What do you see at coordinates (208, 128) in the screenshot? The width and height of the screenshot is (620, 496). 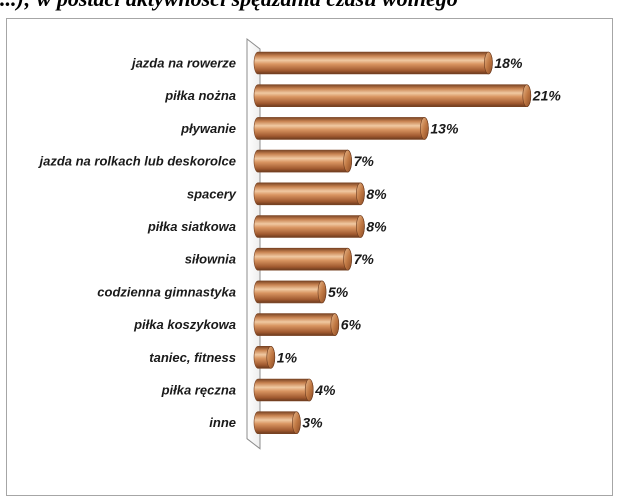 I see `category-label: pływanie` at bounding box center [208, 128].